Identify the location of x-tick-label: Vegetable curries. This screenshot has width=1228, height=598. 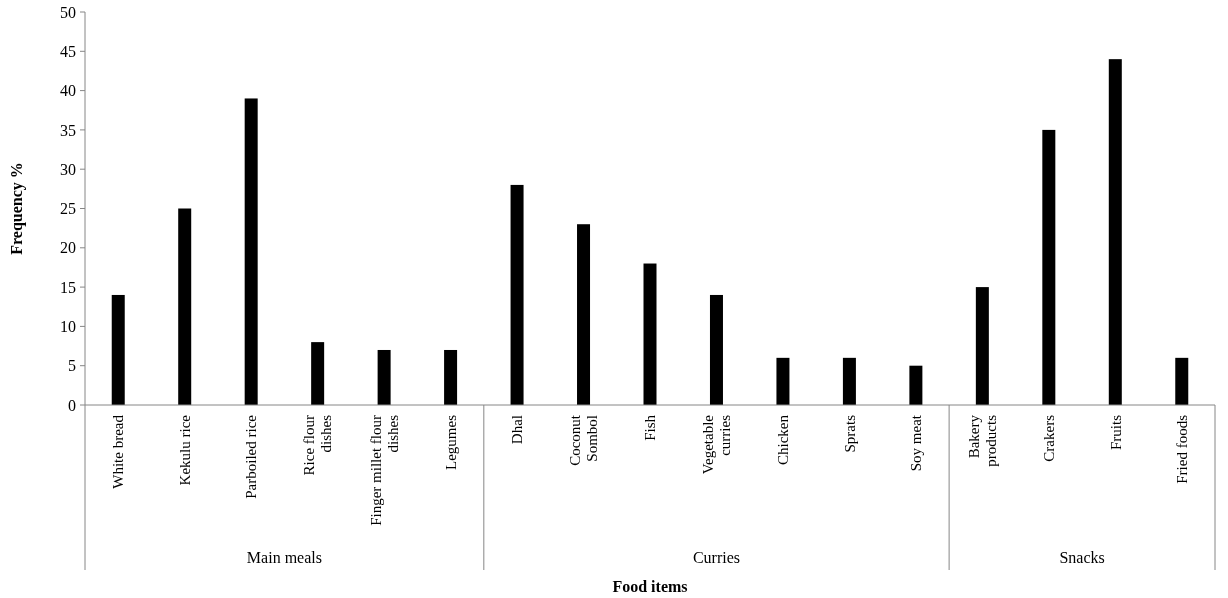
(717, 444).